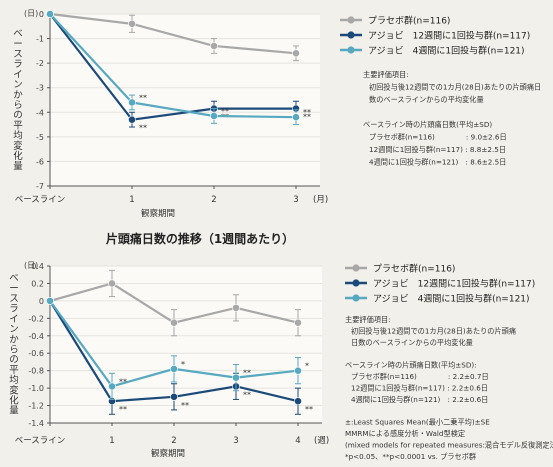 This screenshot has height=467, width=553. I want to click on y-tick-label: -0.8, so click(36, 371).